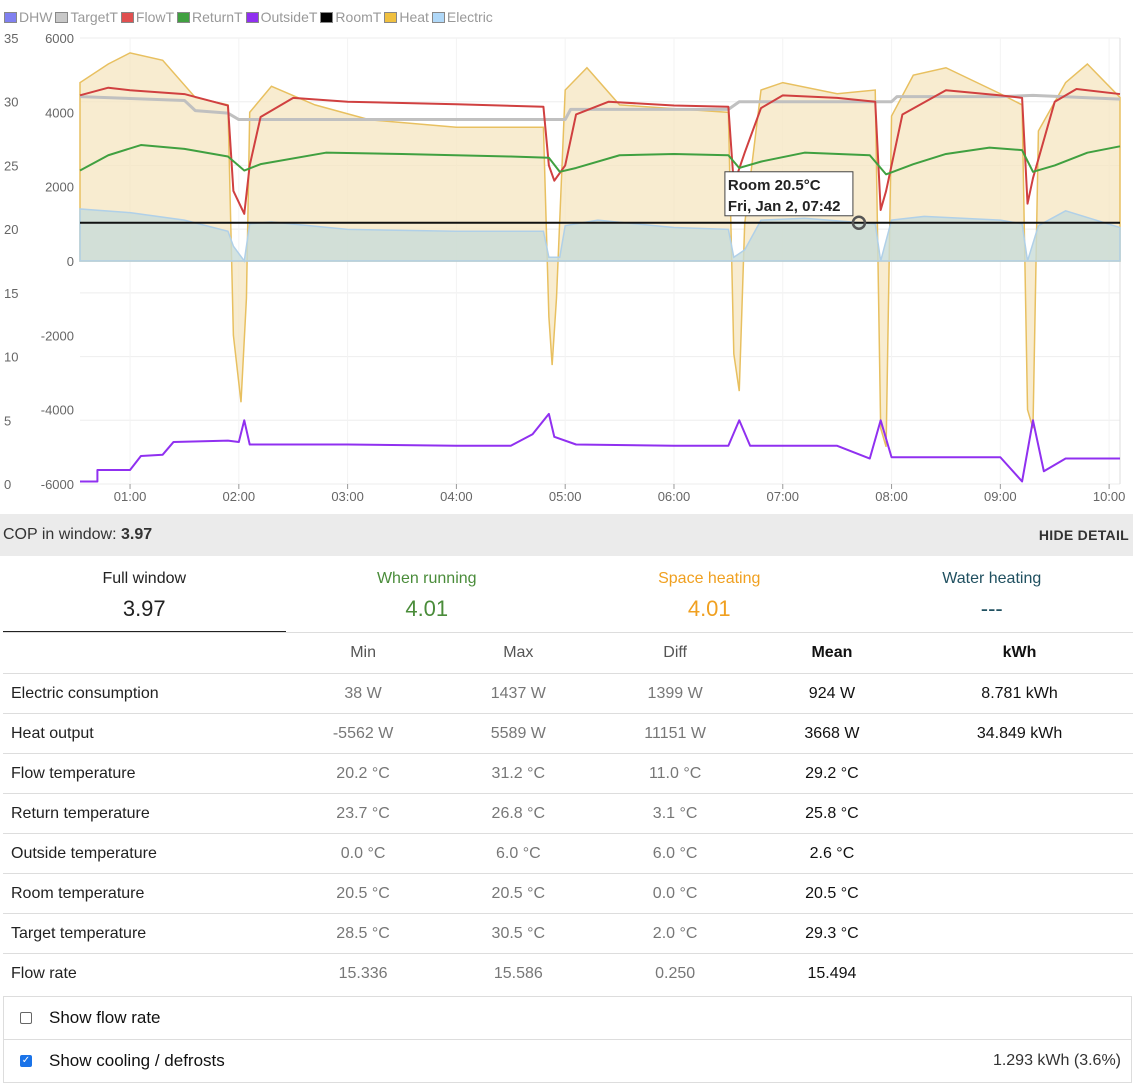  What do you see at coordinates (57, 335) in the screenshot?
I see `right-tick-label: -2000` at bounding box center [57, 335].